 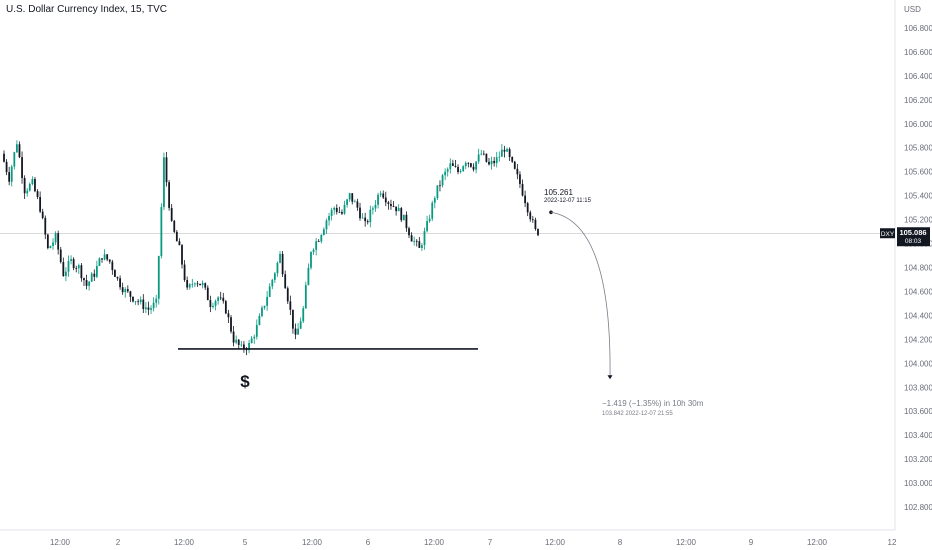 I want to click on time-tick-label: 8, so click(x=620, y=542).